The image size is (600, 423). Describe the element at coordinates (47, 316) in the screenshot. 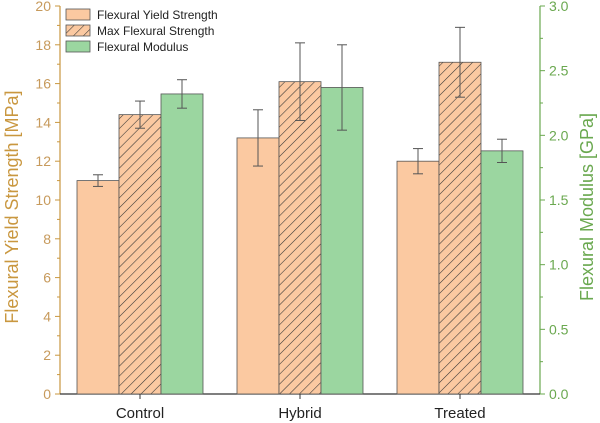

I see `y-tick-left-label: 4` at that location.